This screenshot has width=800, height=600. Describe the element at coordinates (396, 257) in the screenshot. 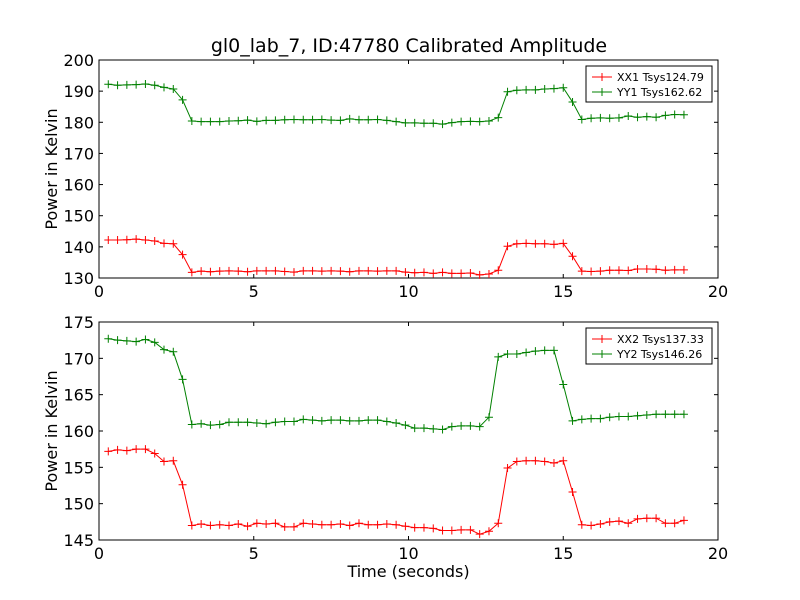

I see `series-red` at that location.